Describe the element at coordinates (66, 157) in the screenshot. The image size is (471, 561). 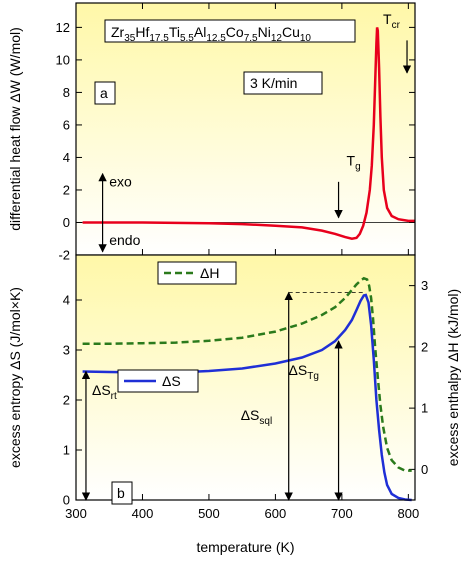
I see `y-tick-label-a: 4` at that location.